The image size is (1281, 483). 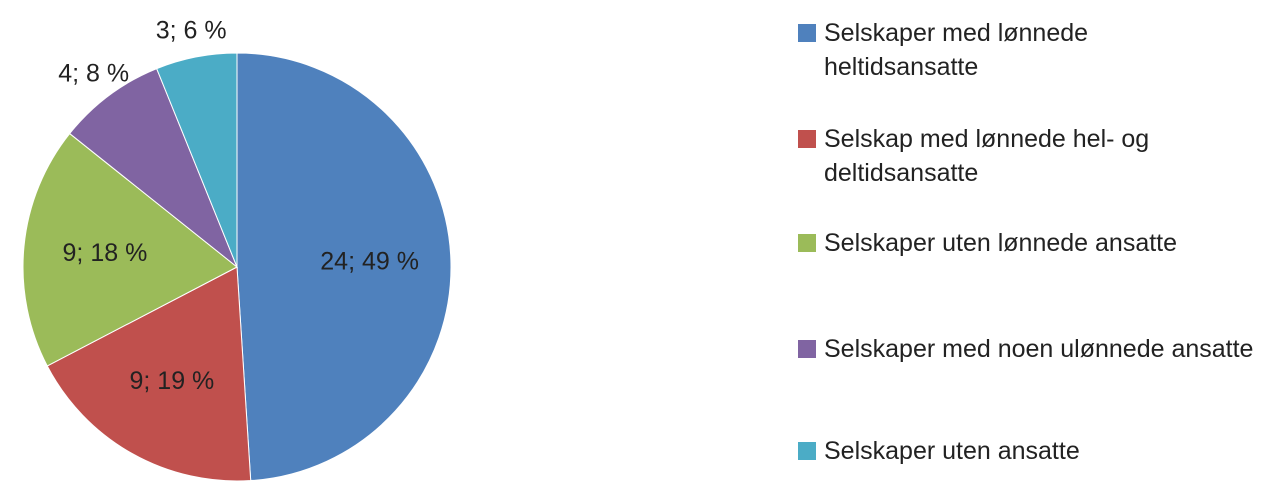 I want to click on legend-item: Selskaper med noen ulønnede ansatte, so click(x=1031, y=349).